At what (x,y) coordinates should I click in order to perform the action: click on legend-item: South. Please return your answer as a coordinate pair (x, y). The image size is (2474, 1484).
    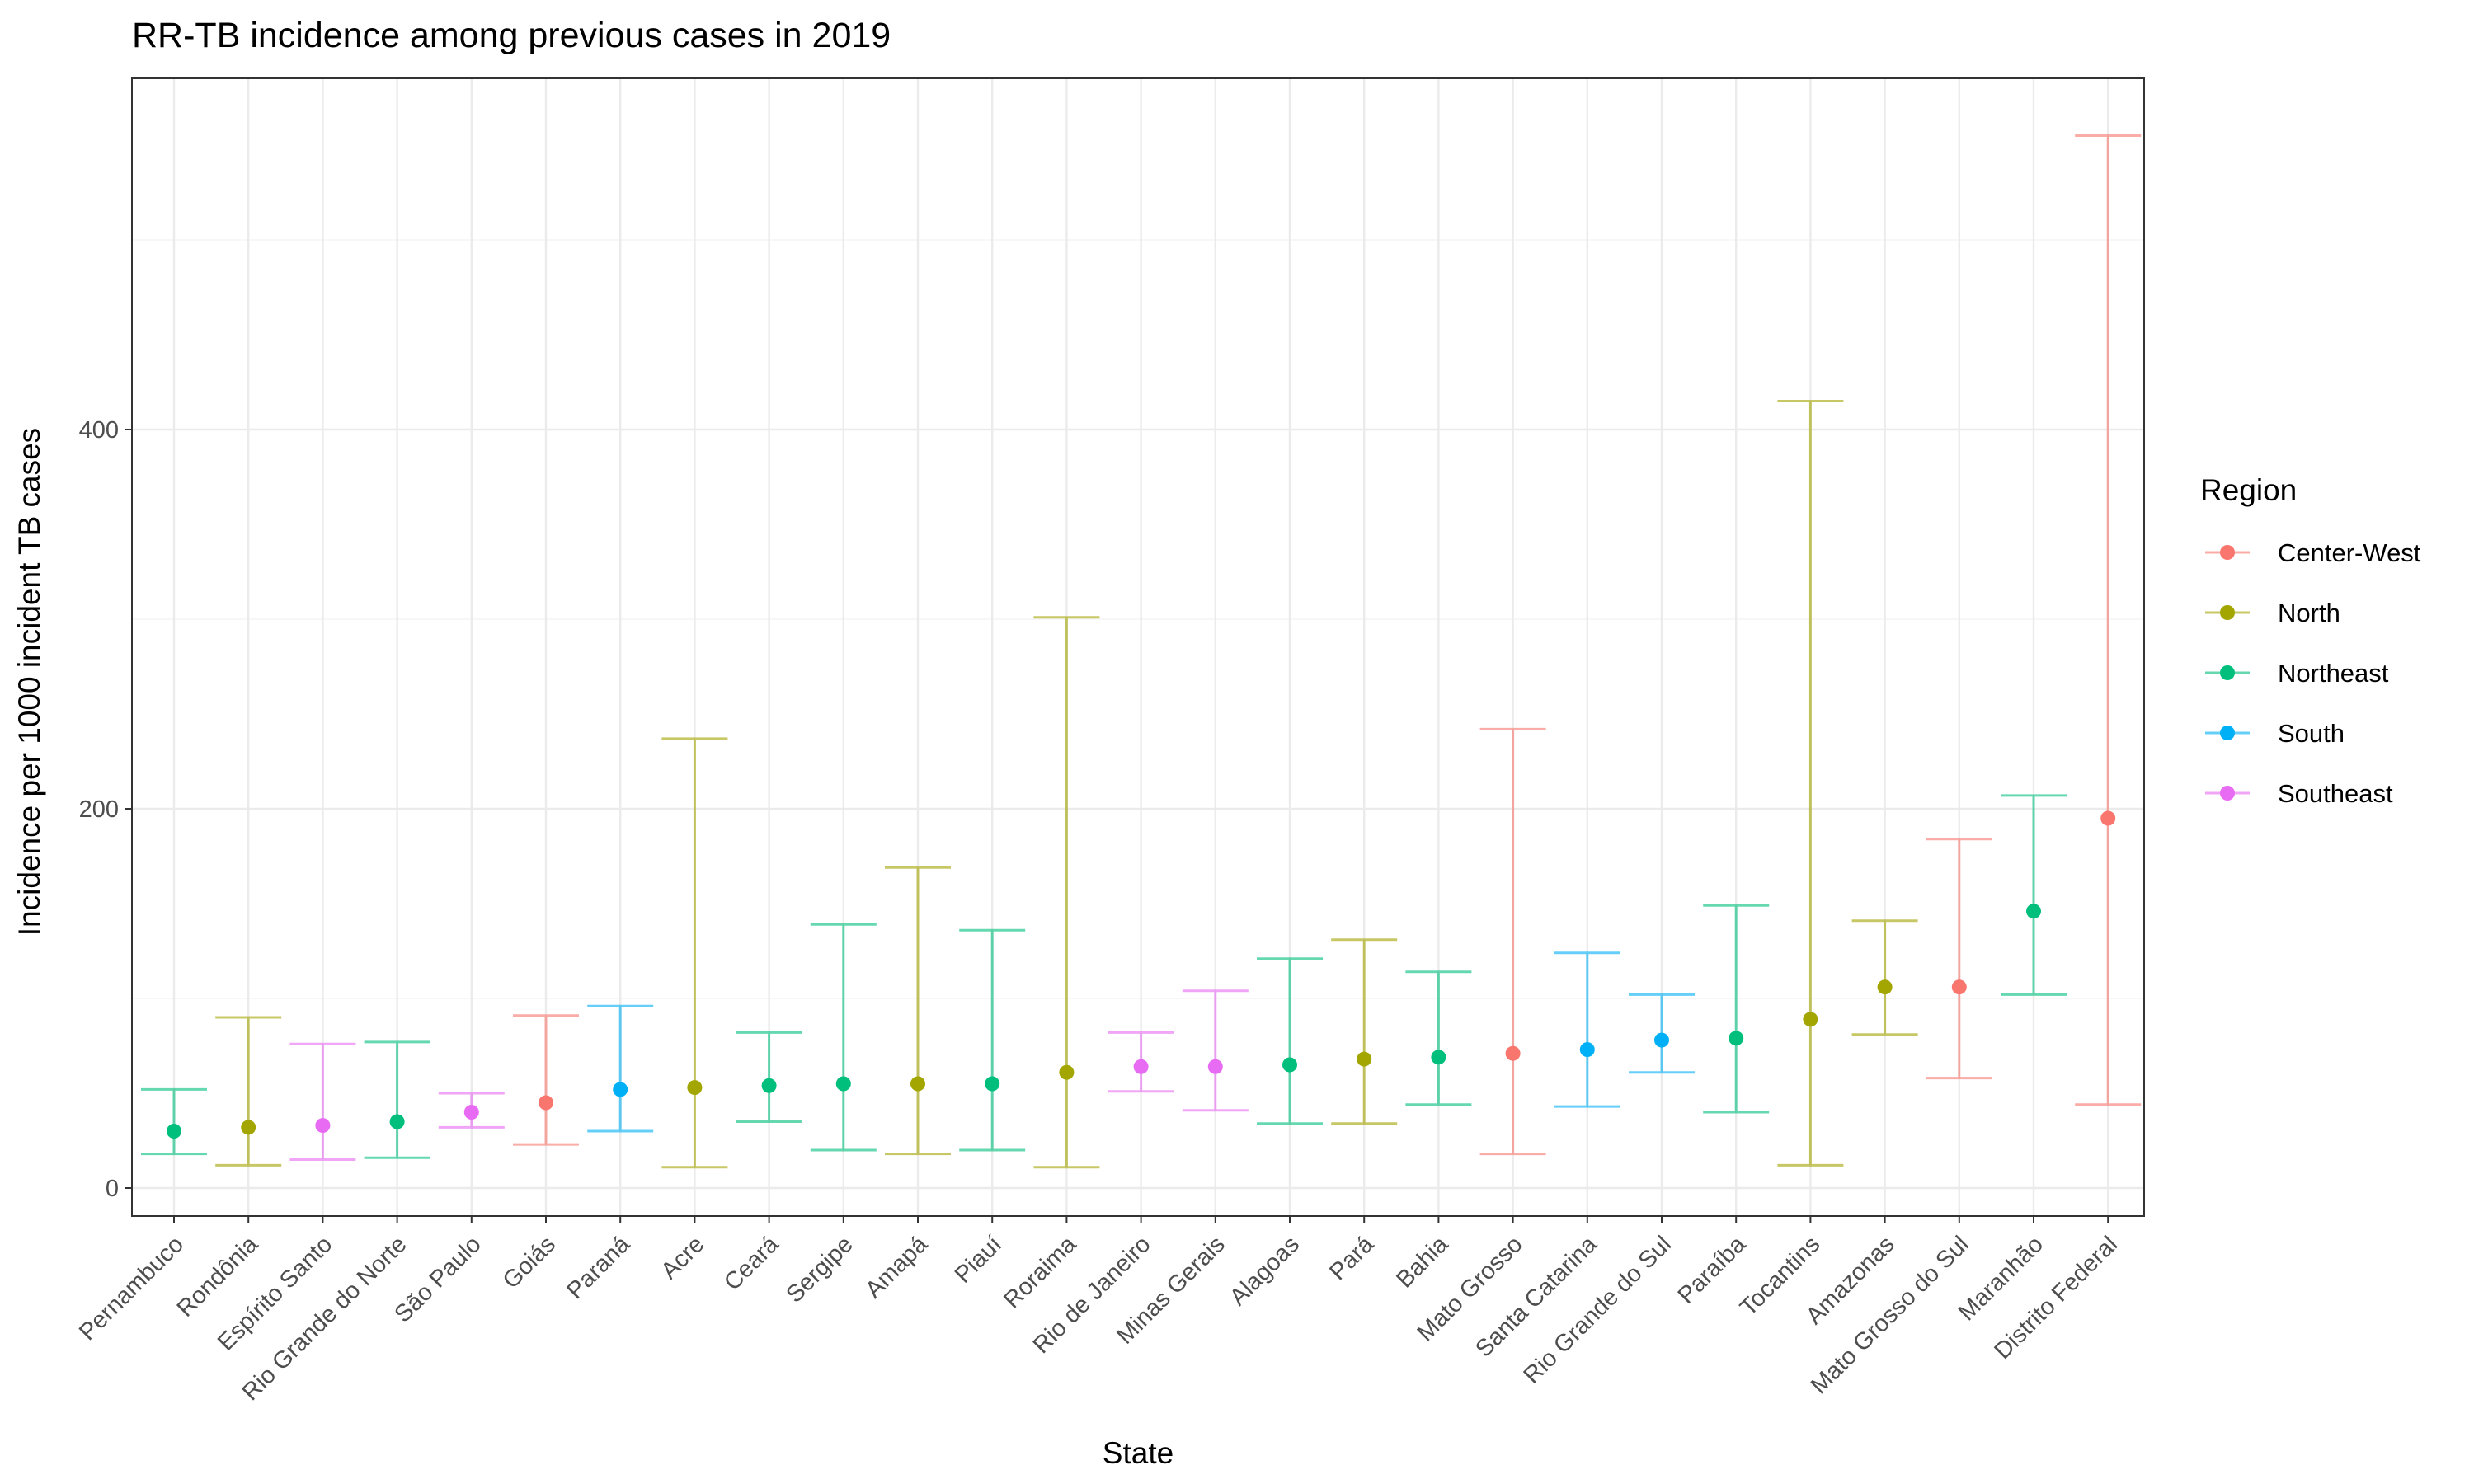
    Looking at the image, I should click on (2275, 733).